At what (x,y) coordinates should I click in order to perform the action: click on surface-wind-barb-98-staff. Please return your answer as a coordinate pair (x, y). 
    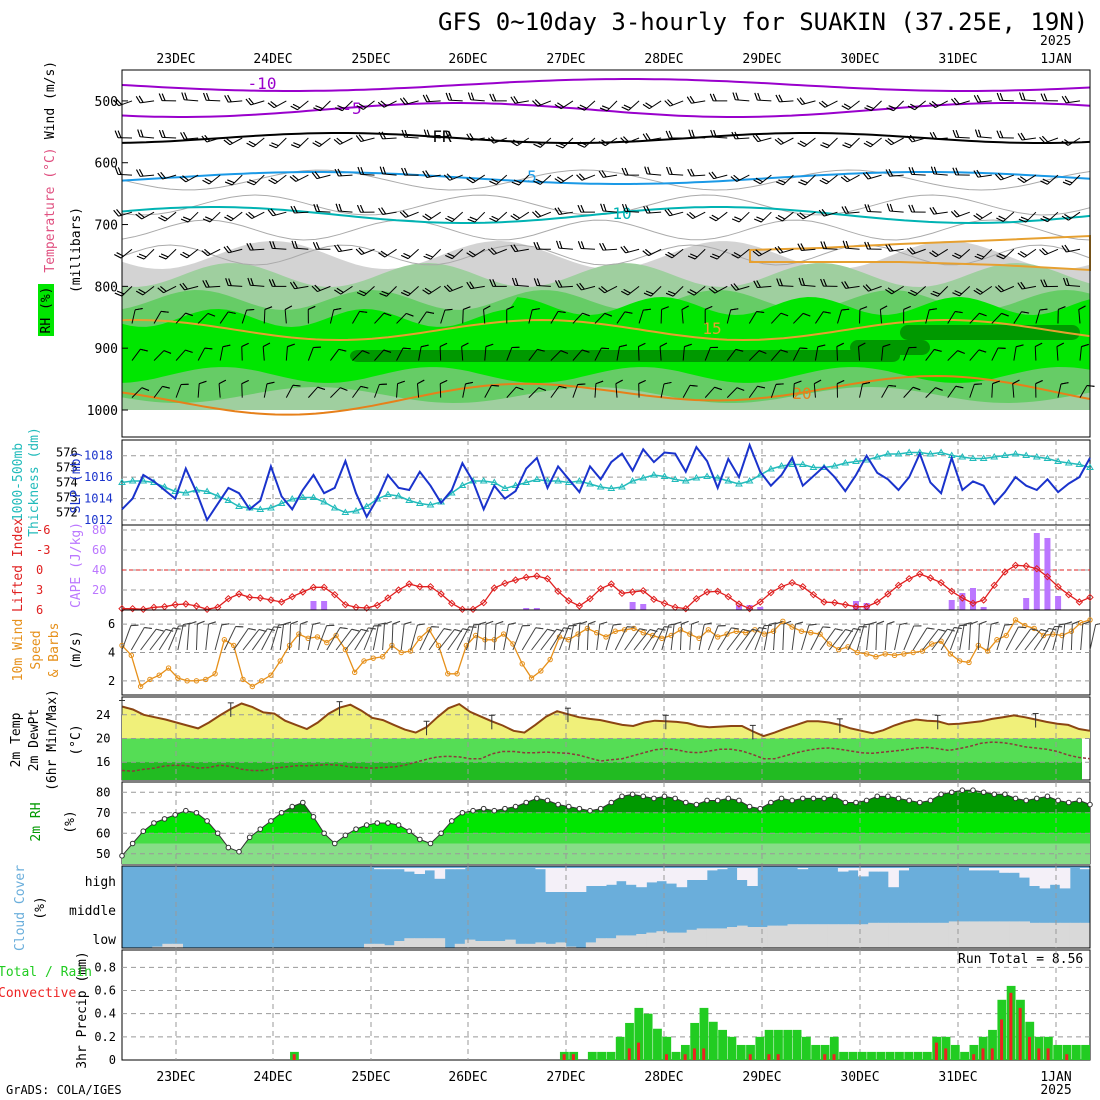
    Looking at the image, I should click on (1041, 639).